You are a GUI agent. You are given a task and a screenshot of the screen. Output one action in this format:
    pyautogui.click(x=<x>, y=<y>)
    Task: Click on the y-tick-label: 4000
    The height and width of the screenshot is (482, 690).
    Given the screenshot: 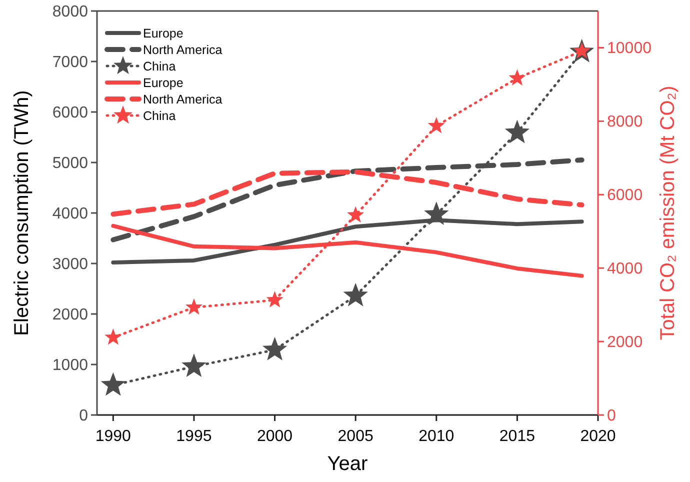 What is the action you would take?
    pyautogui.click(x=70, y=214)
    